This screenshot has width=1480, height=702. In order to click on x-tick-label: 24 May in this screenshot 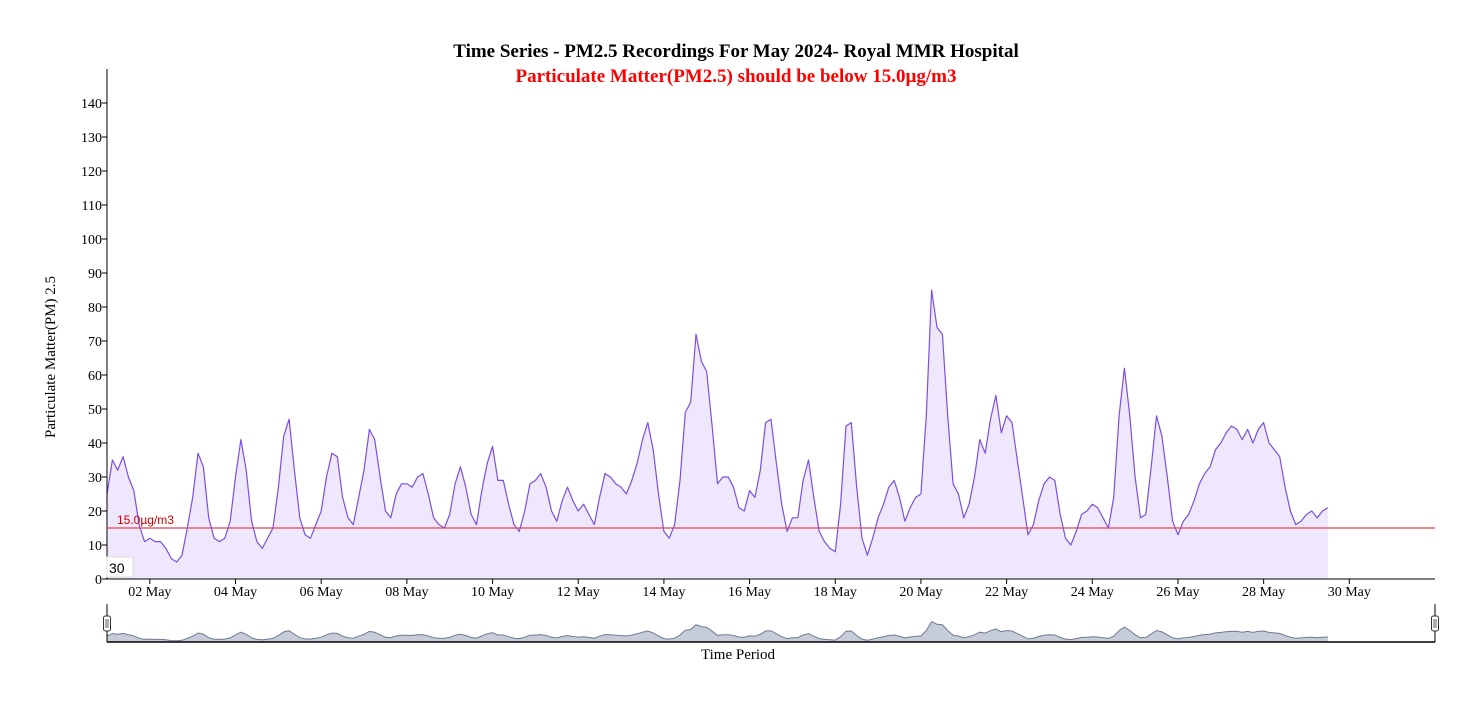, I will do `click(1092, 592)`.